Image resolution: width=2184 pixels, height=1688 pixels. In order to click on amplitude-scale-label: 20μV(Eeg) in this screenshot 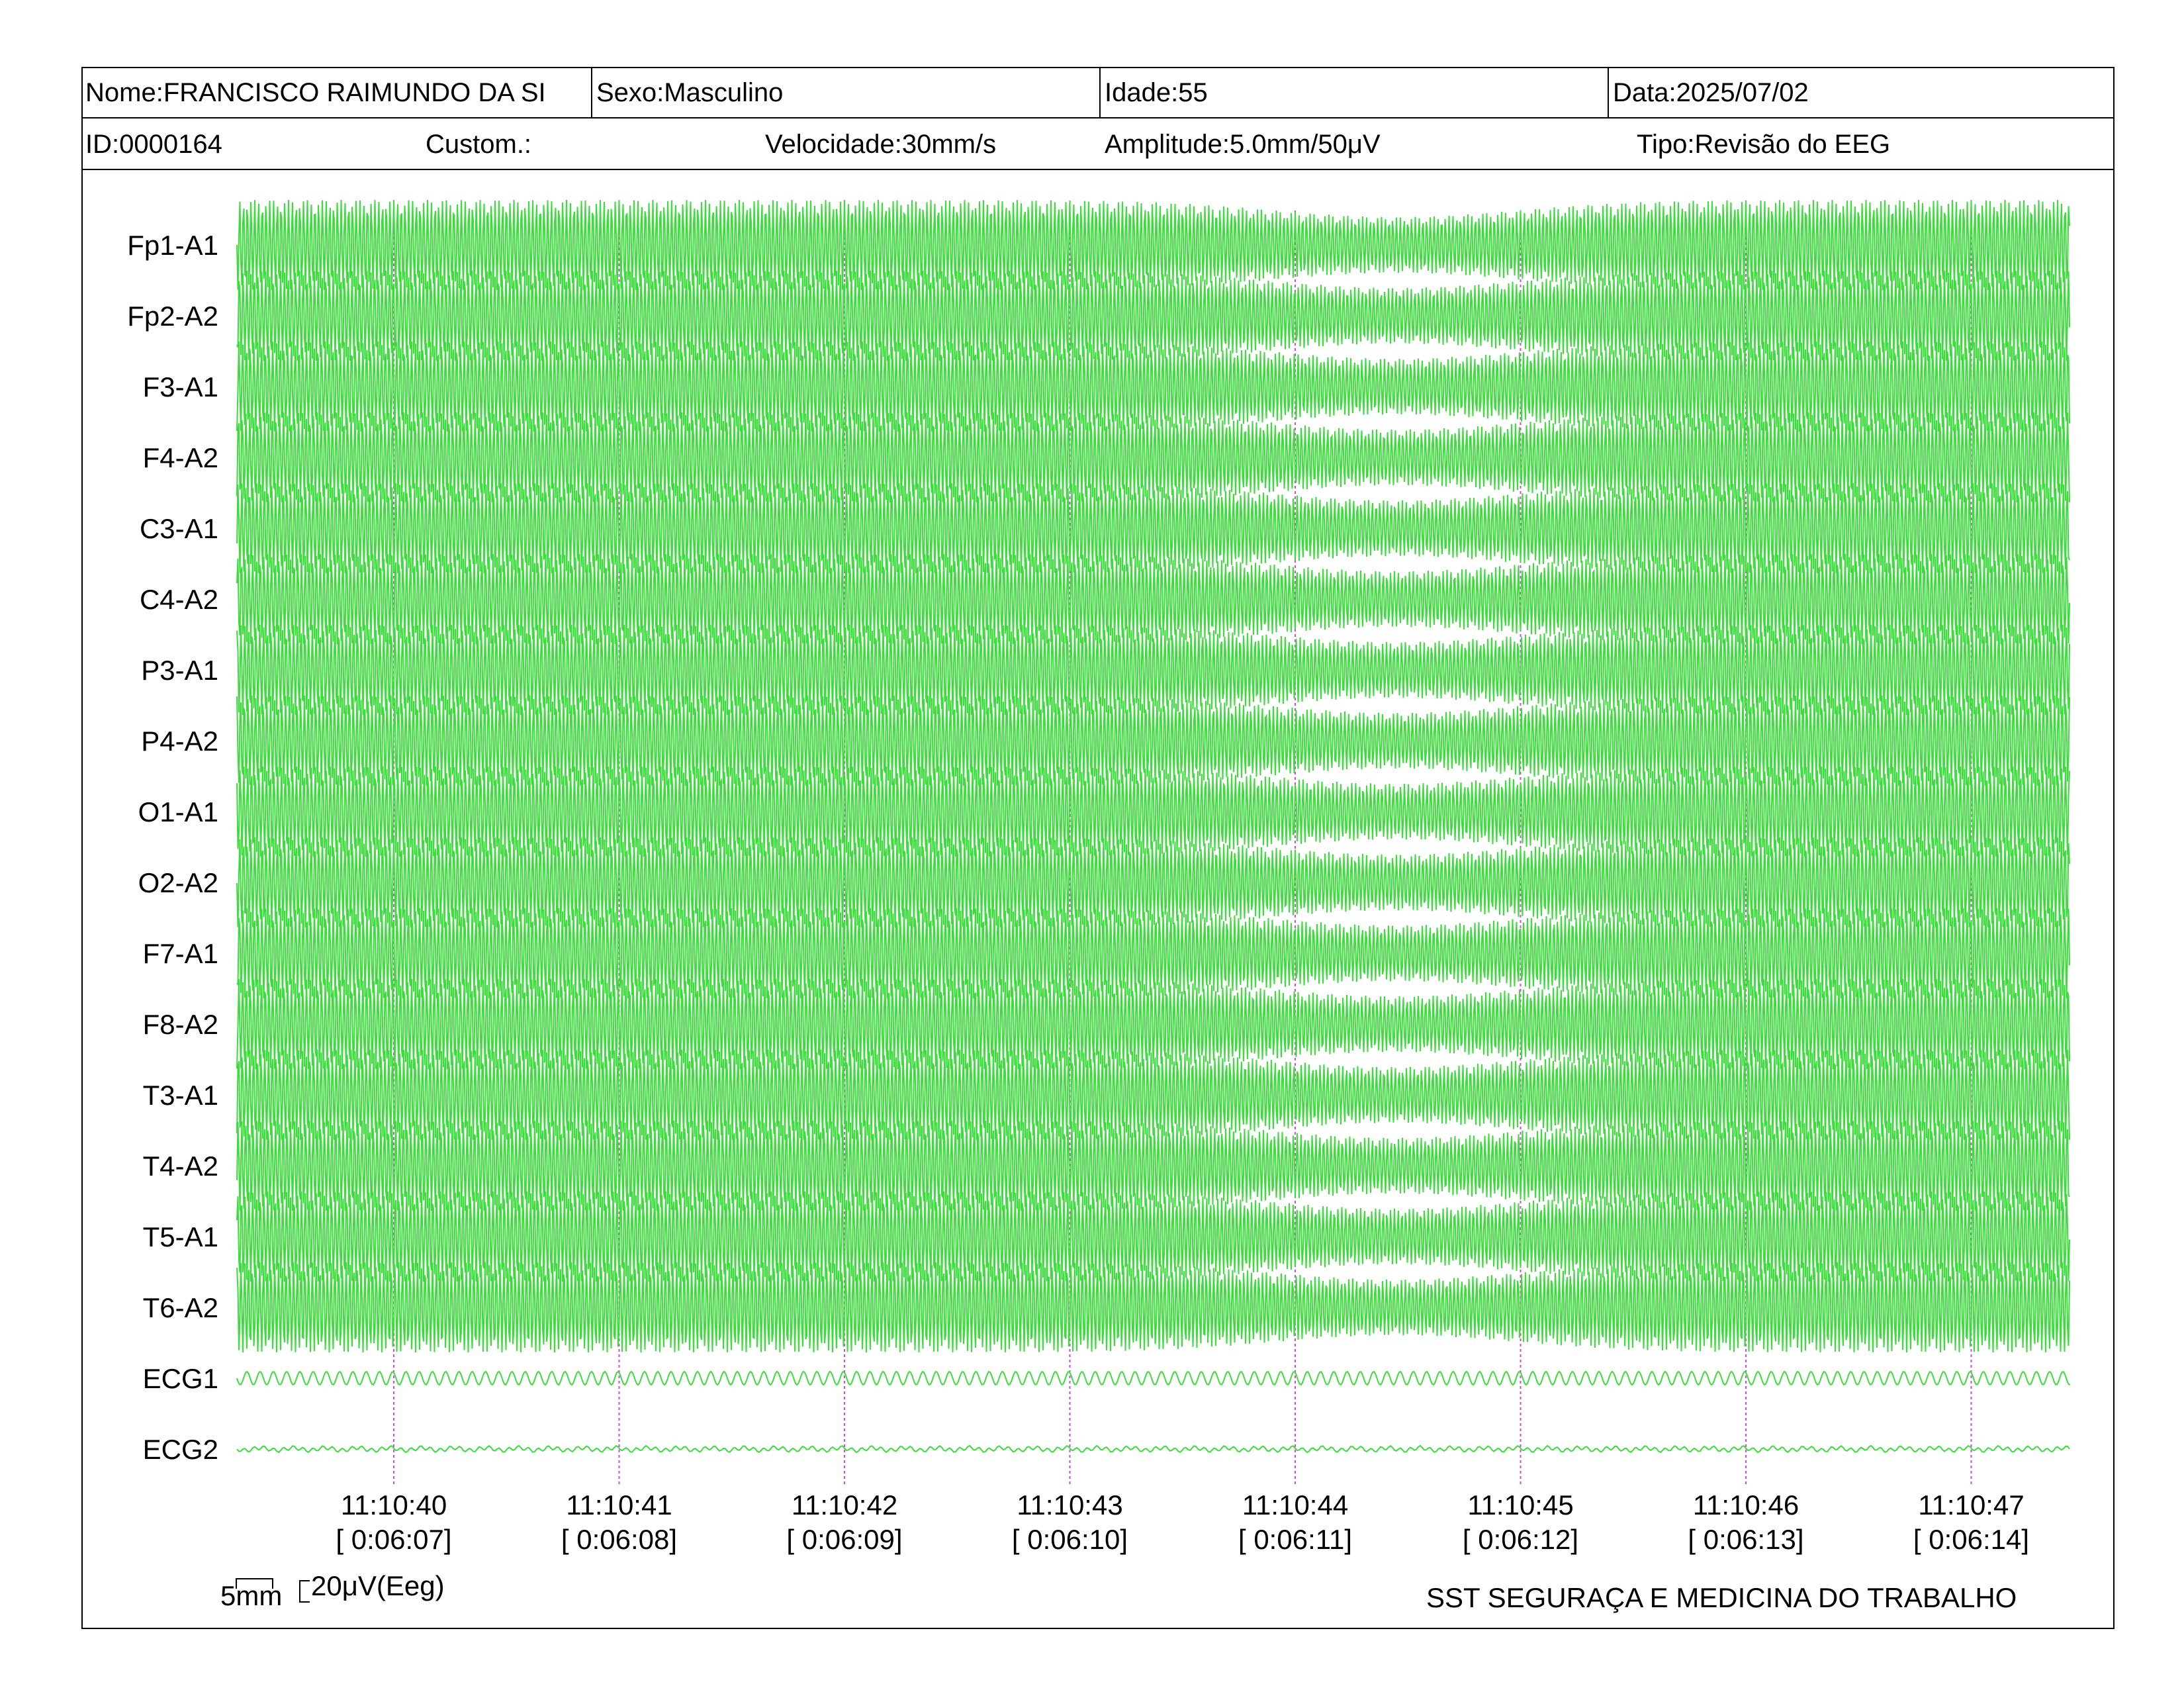, I will do `click(378, 1585)`.